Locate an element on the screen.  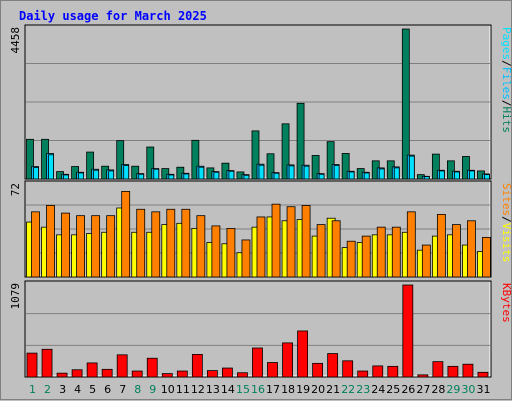
legend-entry-files: Files is located at coordinates (506, 83).